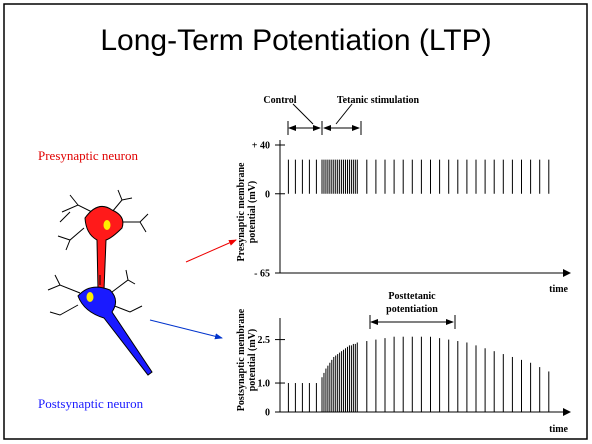 Image resolution: width=592 pixels, height=444 pixels. I want to click on y-tick-label: 2.5, so click(264, 340).